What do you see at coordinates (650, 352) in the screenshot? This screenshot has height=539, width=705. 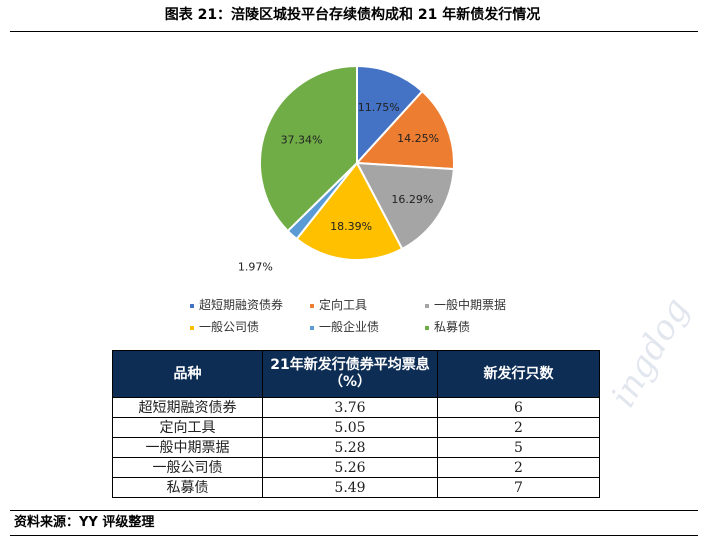 I see `watermark: ingdog` at bounding box center [650, 352].